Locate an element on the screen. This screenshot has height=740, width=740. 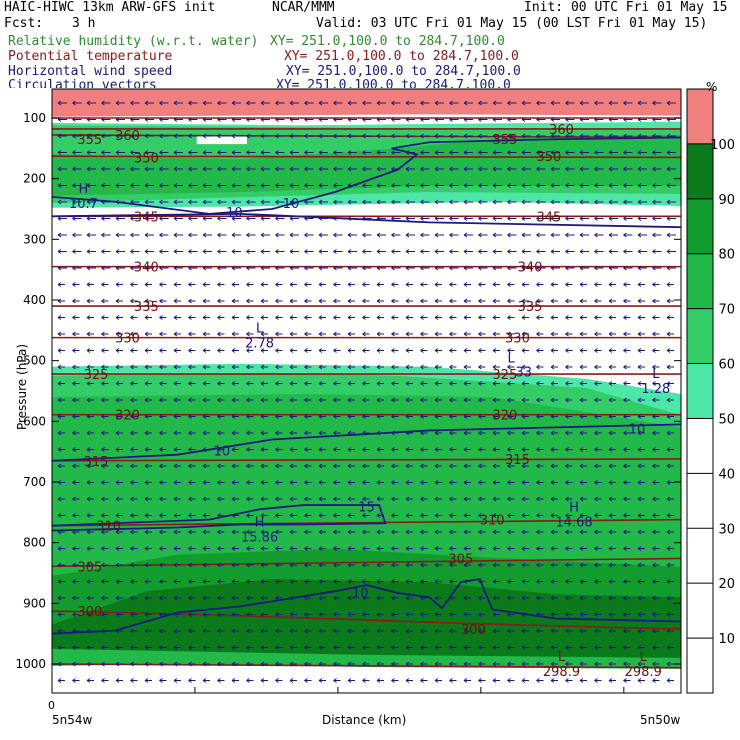
theta-label: 355 is located at coordinates (504, 140).